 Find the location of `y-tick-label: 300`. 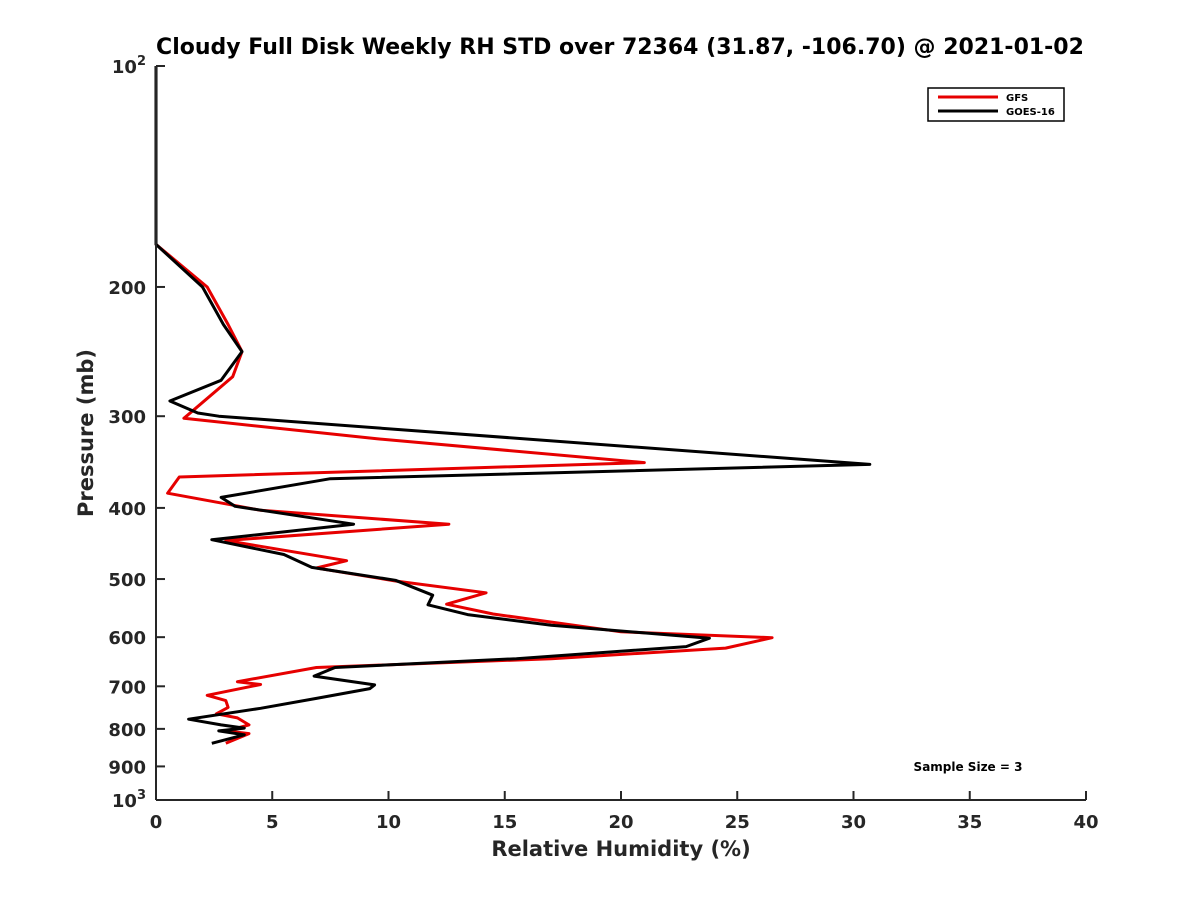

y-tick-label: 300 is located at coordinates (127, 417).